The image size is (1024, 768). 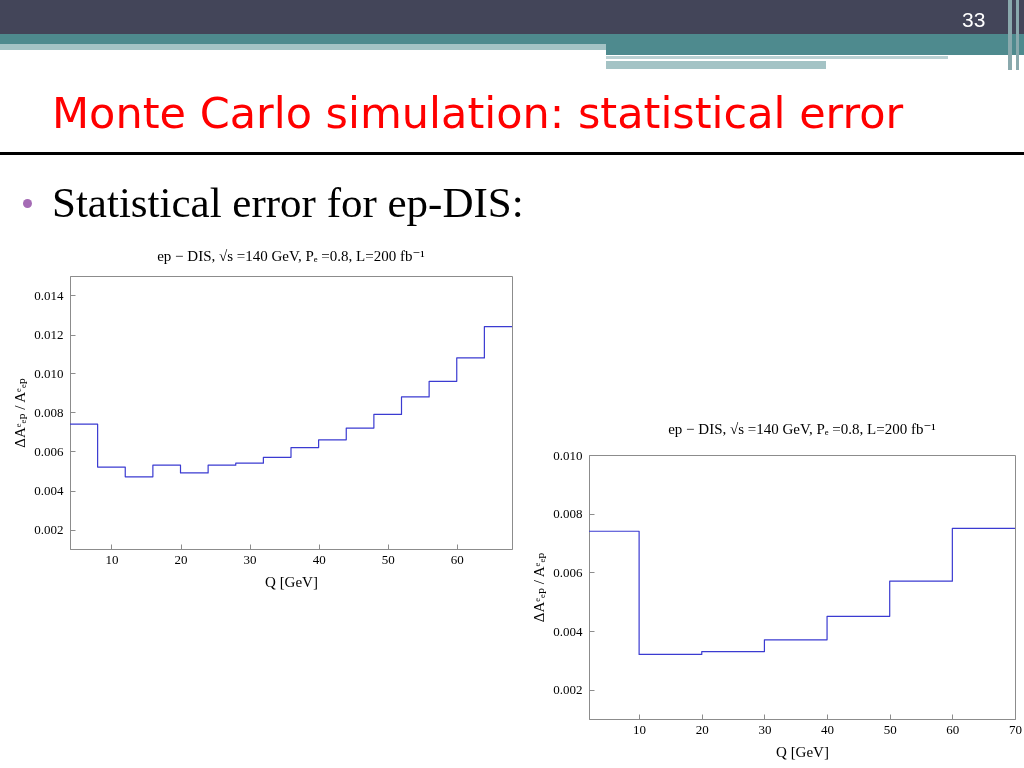 I want to click on text: Monte Carlo simulation: statistical error, so click(x=478, y=113).